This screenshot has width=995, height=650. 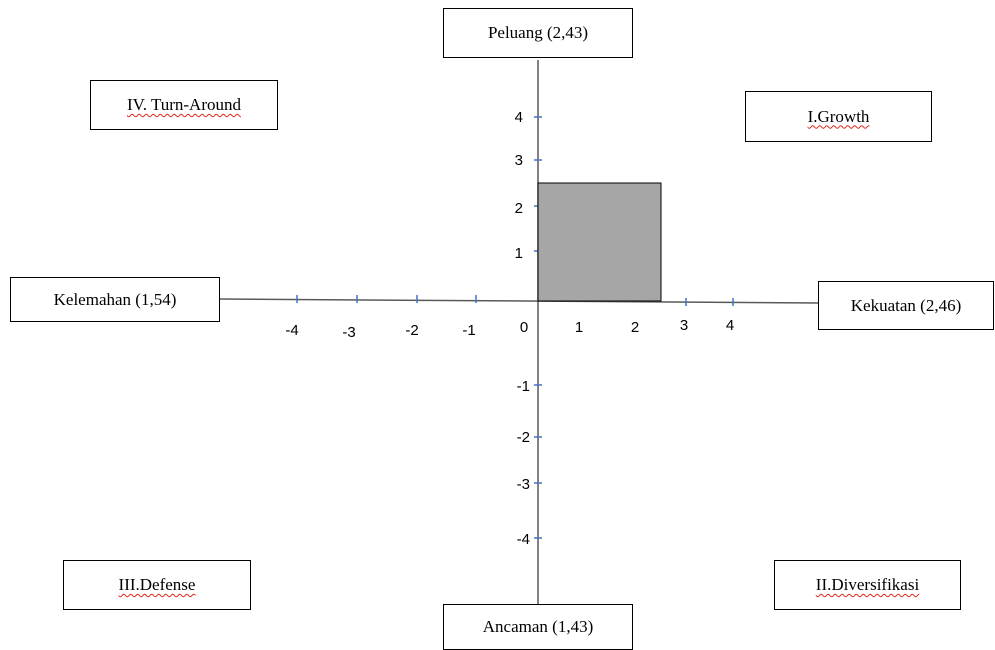 I want to click on quadrant-1-label: I.Growth, so click(x=838, y=116).